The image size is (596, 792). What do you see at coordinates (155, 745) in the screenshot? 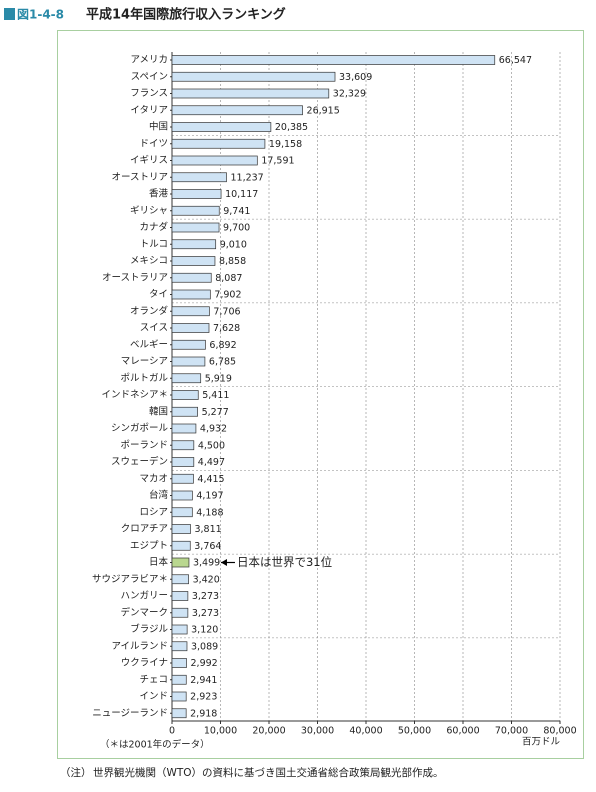
I see `note: （＊は2001年のデータ）` at bounding box center [155, 745].